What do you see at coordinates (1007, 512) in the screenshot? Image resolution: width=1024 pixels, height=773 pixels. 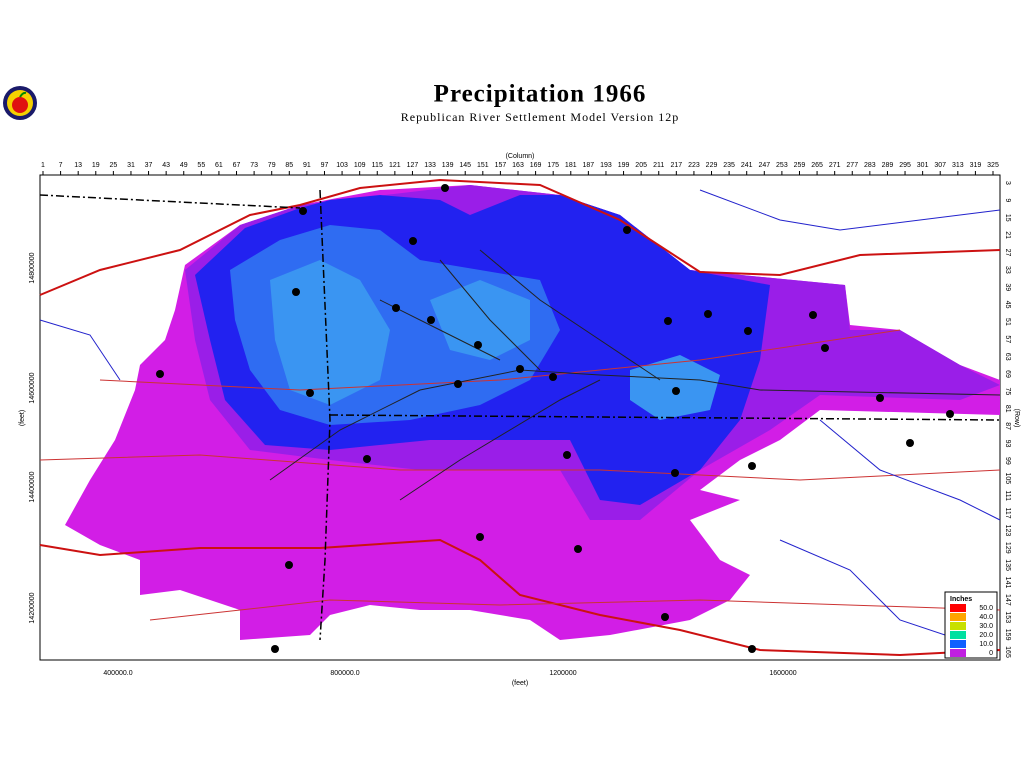 I see `row-label: 117` at bounding box center [1007, 512].